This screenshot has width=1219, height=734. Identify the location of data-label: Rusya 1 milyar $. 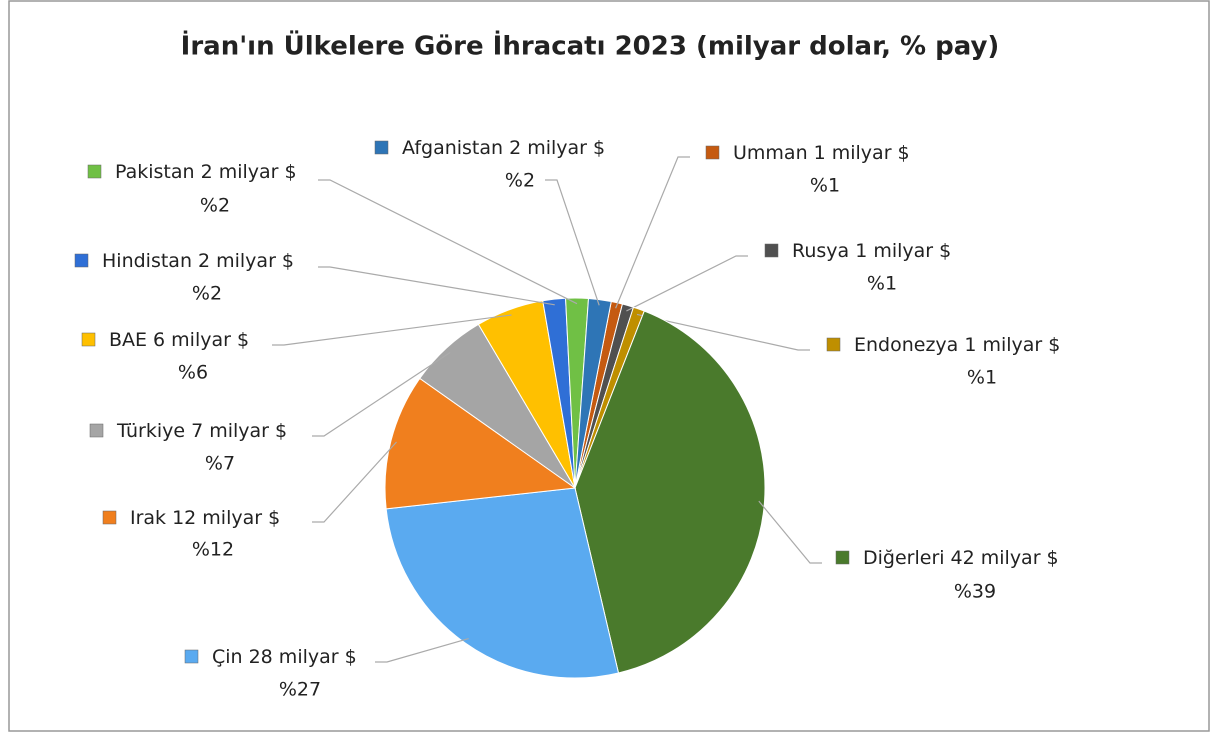
(871, 251).